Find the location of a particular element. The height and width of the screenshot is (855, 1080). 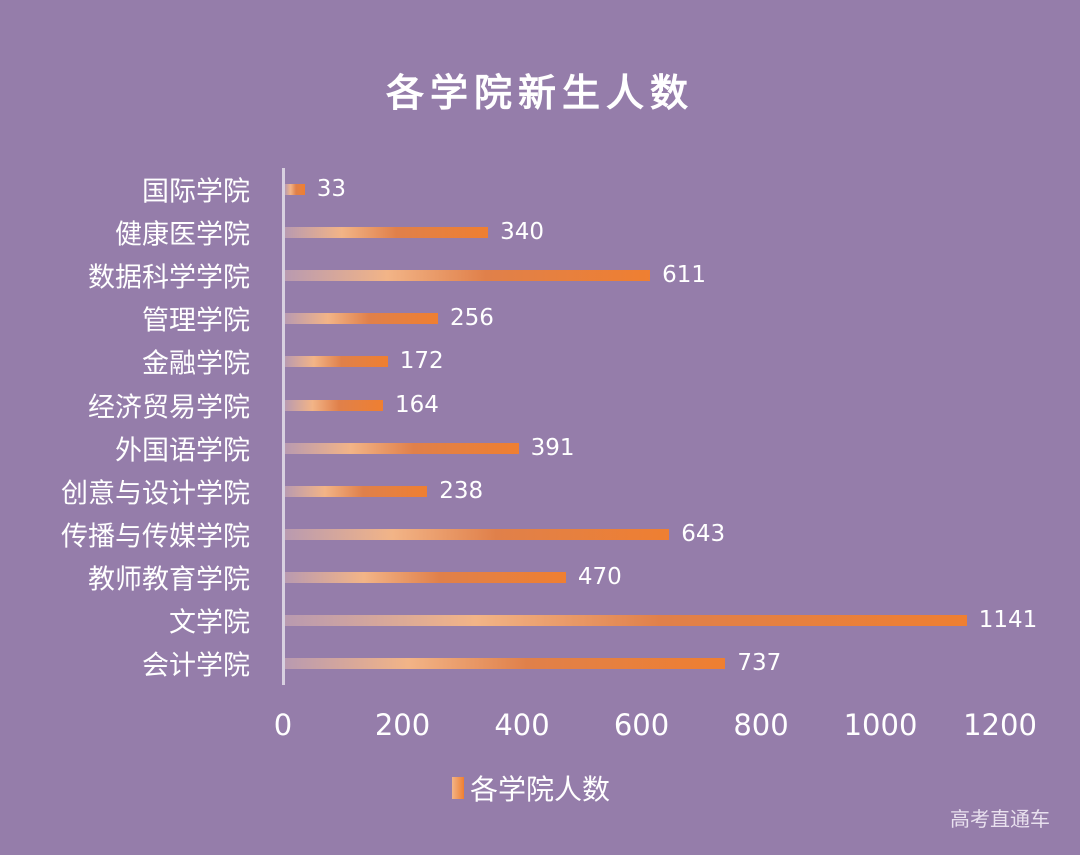

value-label: 737 is located at coordinates (759, 663).